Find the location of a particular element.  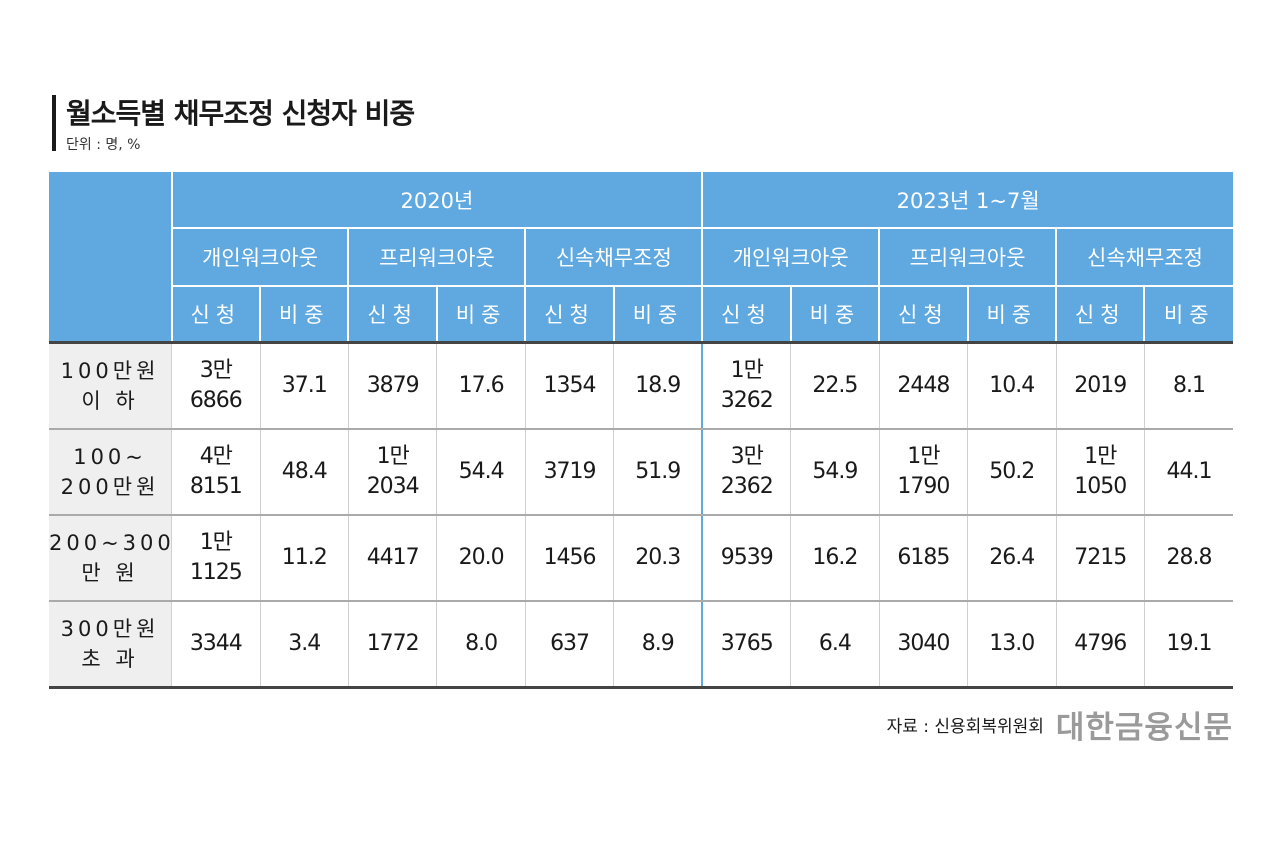

period-header-2020: 2020년 is located at coordinates (436, 200).